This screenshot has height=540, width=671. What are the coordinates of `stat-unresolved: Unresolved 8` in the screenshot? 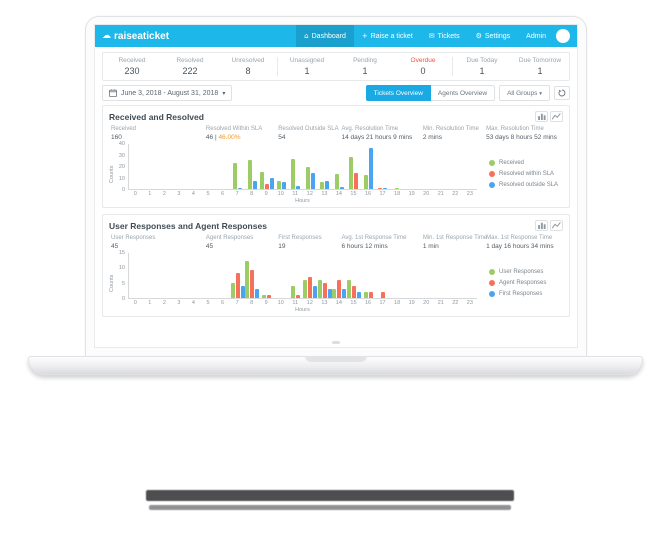 It's located at (248, 66).